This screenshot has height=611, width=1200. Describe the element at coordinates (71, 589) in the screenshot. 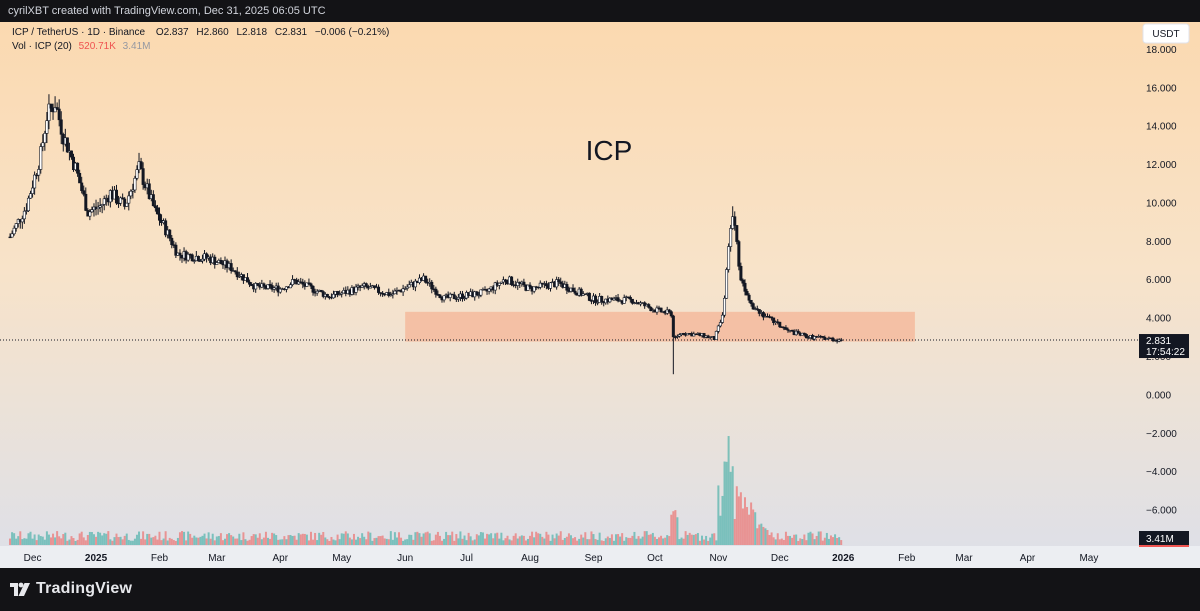

I see `tradingview-logo: TradingView` at that location.